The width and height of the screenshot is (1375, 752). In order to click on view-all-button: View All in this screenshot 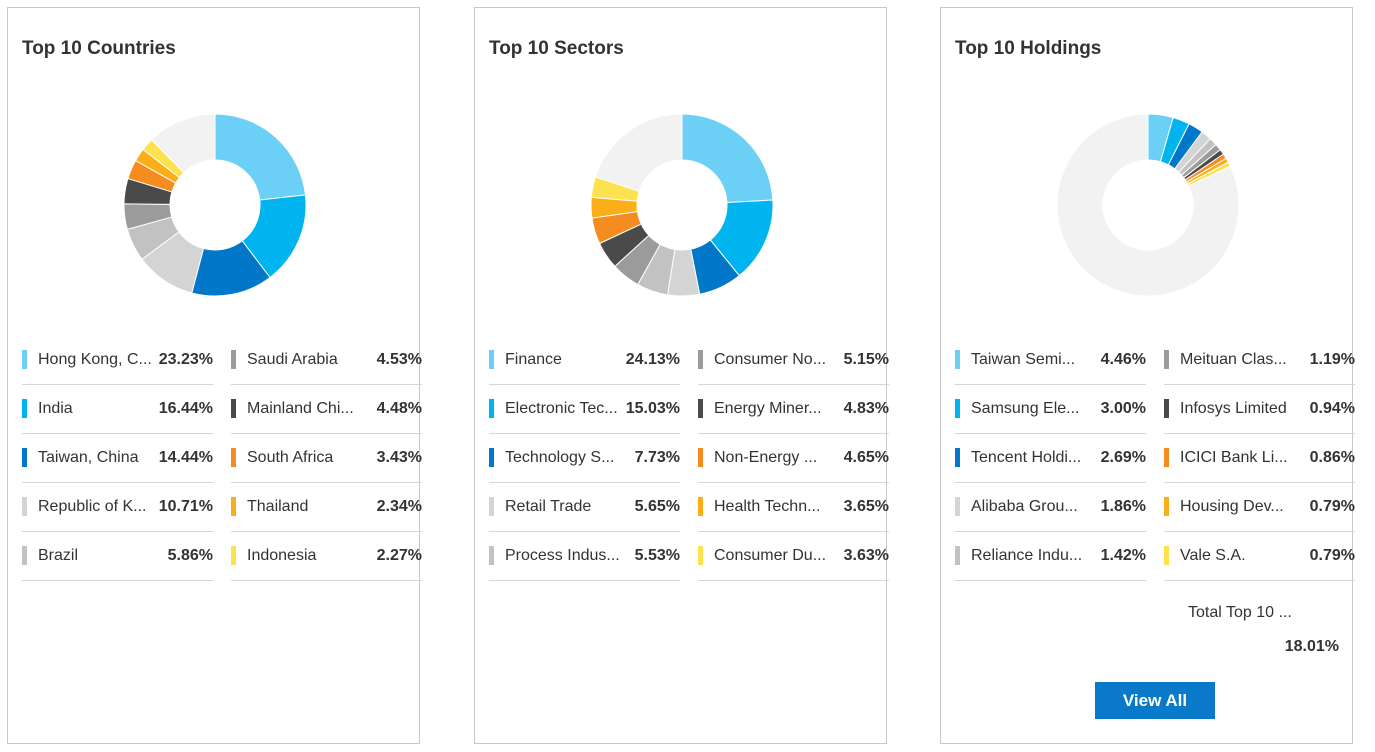, I will do `click(1155, 700)`.